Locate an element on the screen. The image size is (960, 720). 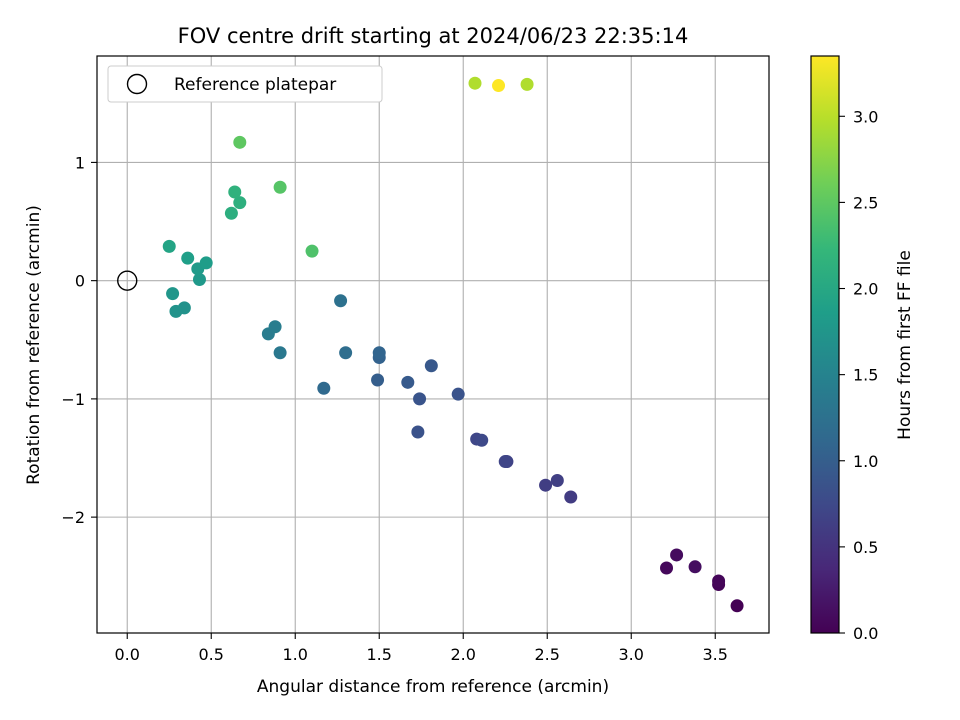
colorbar-label: Hours from first FF file is located at coordinates (905, 345).